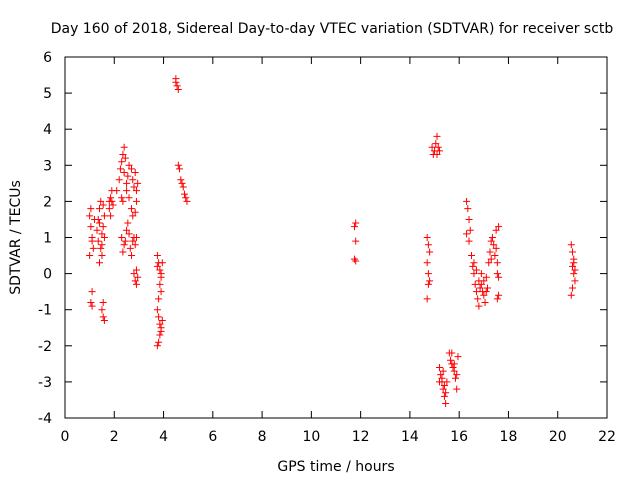  What do you see at coordinates (335, 467) in the screenshot?
I see `x-axis-label: GPS time / hours` at bounding box center [335, 467].